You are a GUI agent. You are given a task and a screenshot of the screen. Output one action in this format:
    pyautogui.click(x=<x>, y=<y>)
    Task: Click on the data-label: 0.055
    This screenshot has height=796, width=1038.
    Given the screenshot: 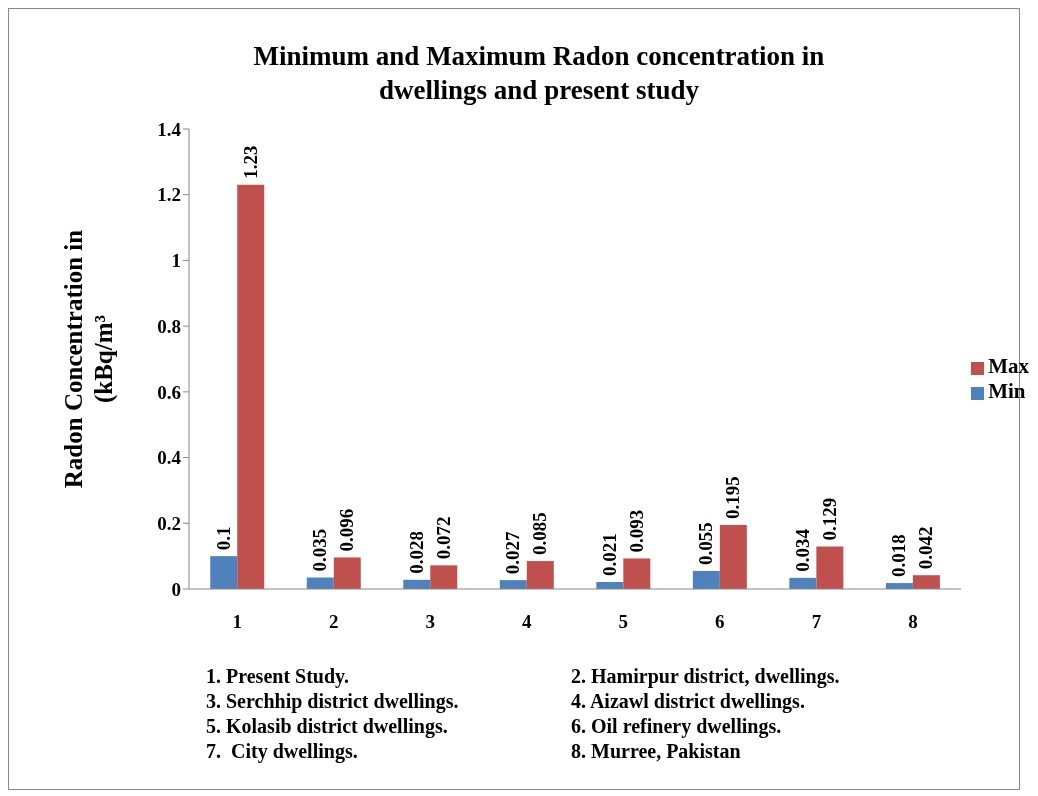 What is the action you would take?
    pyautogui.click(x=706, y=543)
    